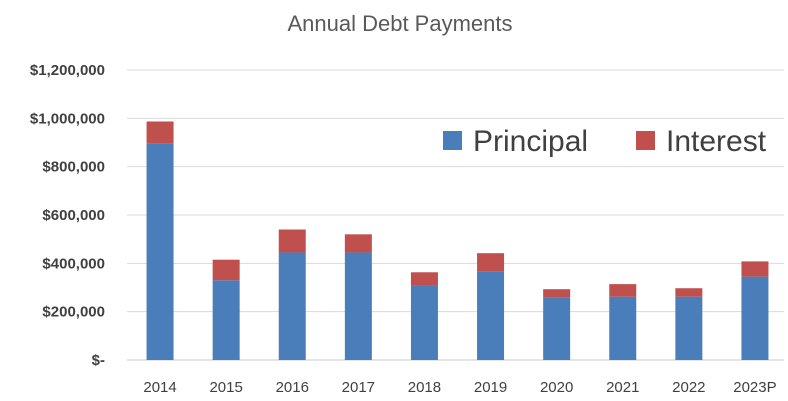 The width and height of the screenshot is (788, 401). I want to click on bar-interest-2020, so click(557, 293).